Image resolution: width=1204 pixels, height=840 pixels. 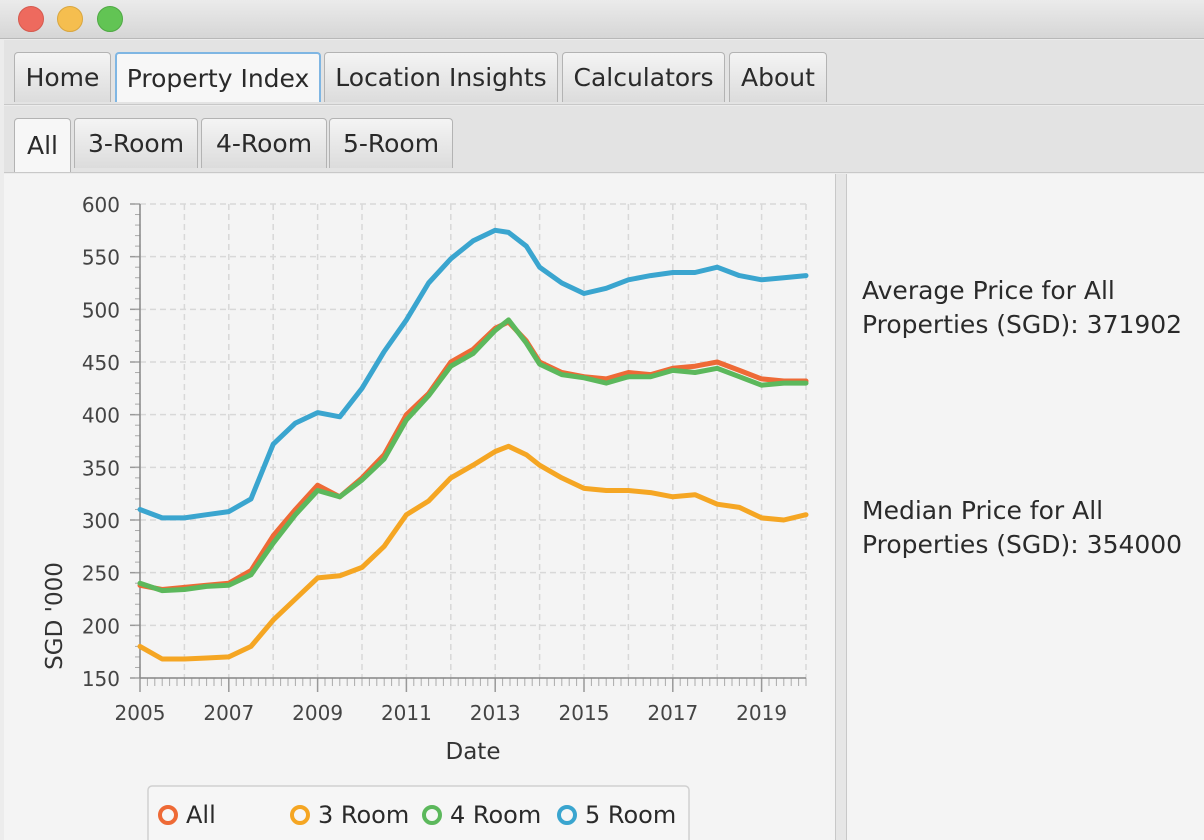 I want to click on tab-property-index: Property Index, so click(x=218, y=77).